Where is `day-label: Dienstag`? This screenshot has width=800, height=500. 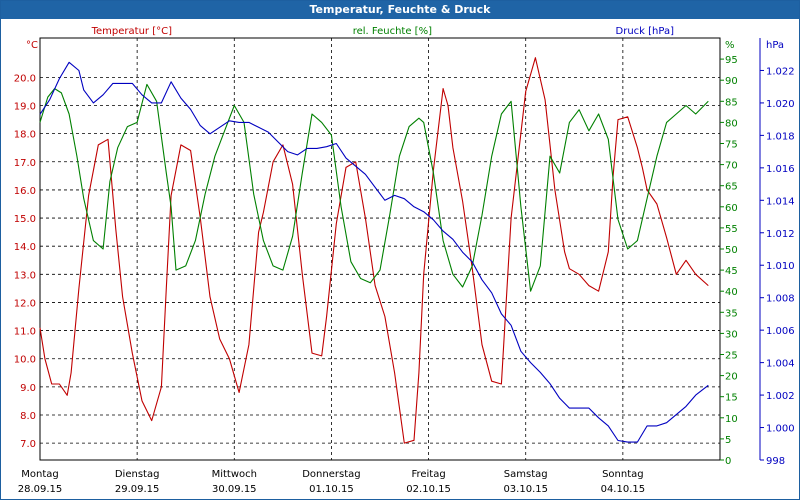 day-label: Dienstag is located at coordinates (137, 474).